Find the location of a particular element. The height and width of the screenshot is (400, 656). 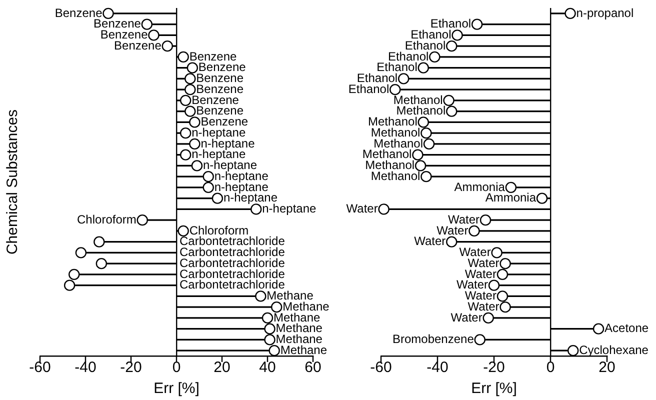

y-axis-title: Chemical Substances is located at coordinates (13, 182).